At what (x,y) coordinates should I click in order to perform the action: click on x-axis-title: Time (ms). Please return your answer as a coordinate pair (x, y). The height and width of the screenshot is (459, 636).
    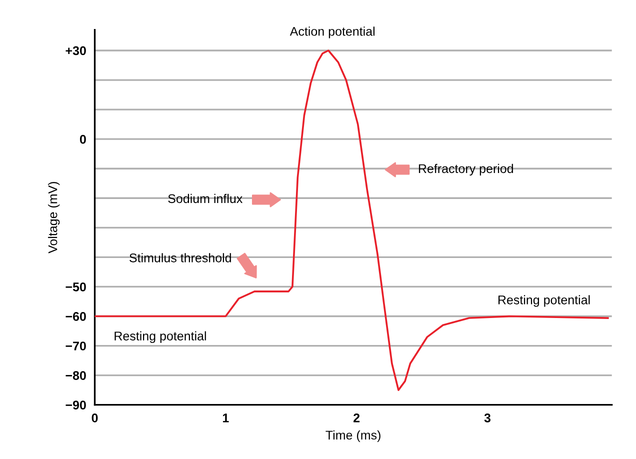
    Looking at the image, I should click on (353, 436).